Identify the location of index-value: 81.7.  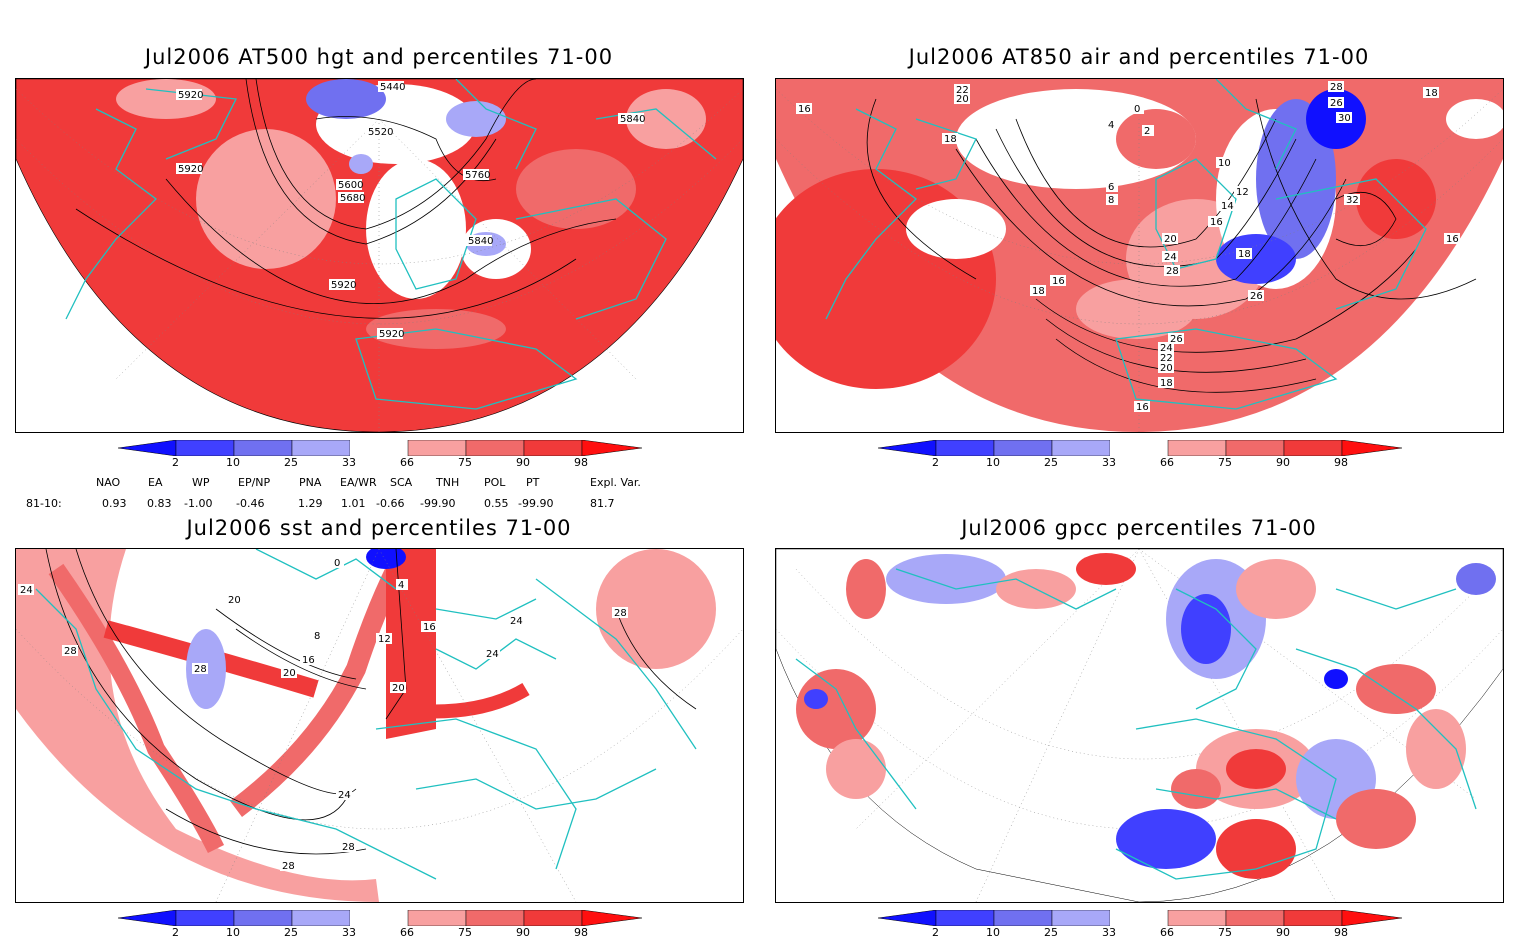
(602, 503).